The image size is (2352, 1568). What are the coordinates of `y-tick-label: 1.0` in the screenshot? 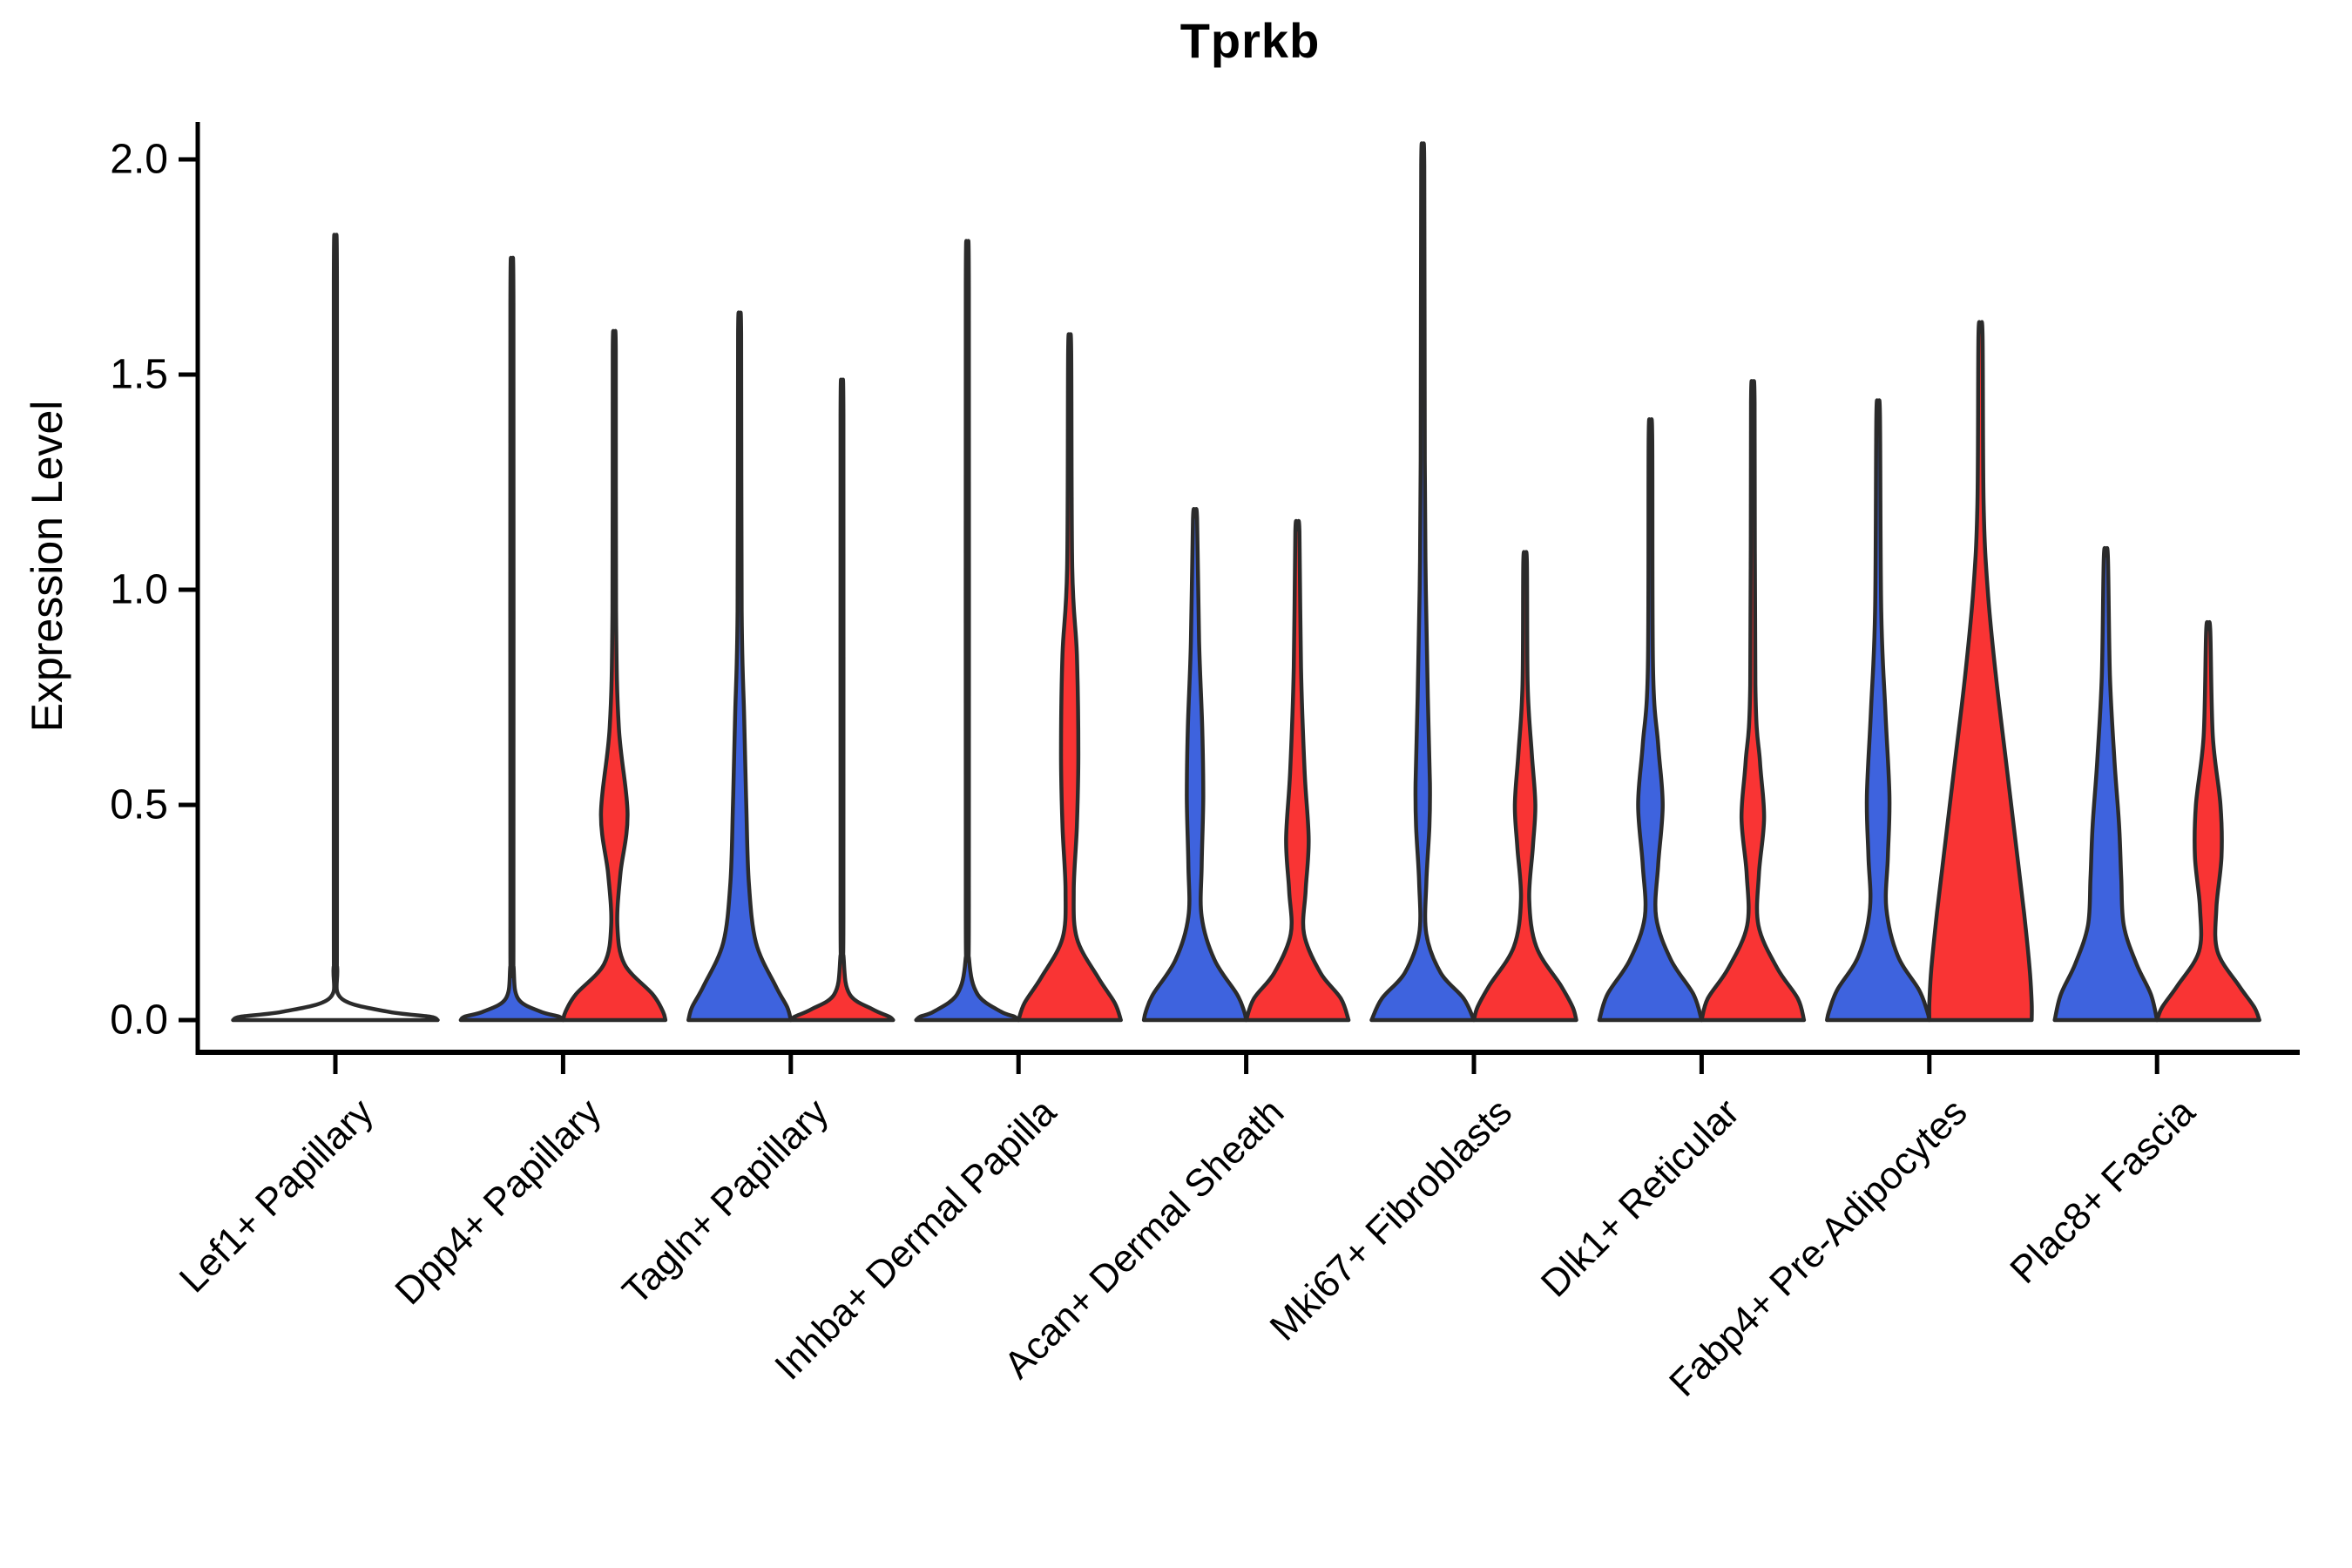 It's located at (139, 590).